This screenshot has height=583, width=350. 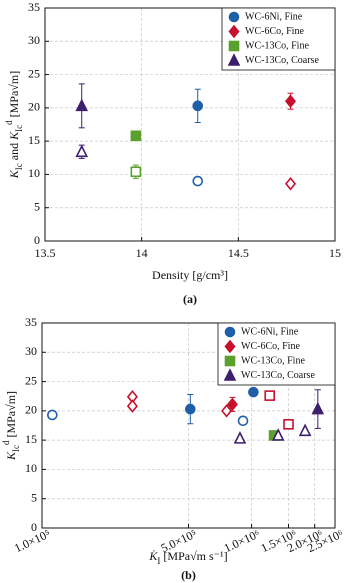 I want to click on x-tick-label: 1.0×10⁶, so click(x=242, y=541).